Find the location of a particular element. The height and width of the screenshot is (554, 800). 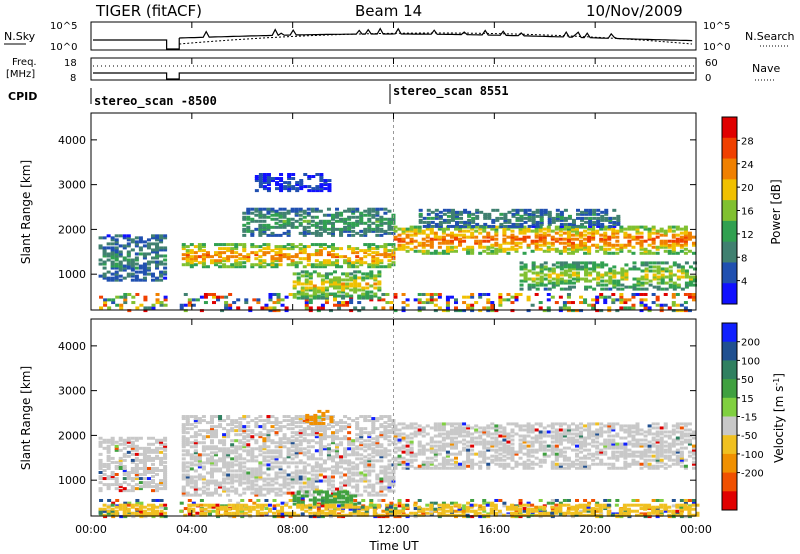

freq-line is located at coordinates (393, 76).